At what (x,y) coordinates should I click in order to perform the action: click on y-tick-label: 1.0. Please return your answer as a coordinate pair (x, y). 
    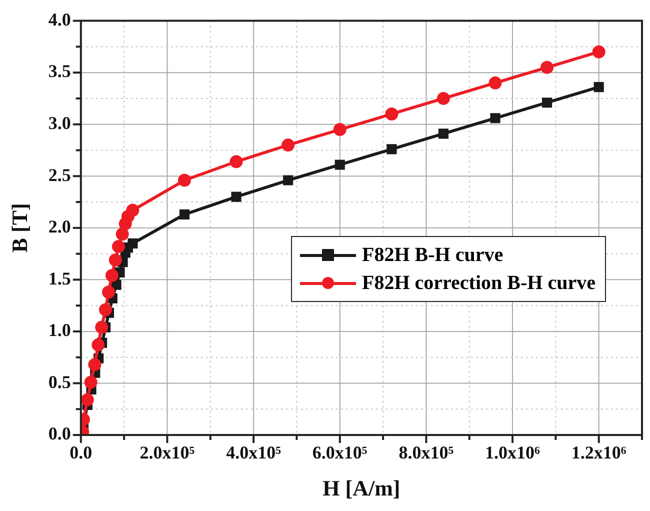
    Looking at the image, I should click on (59, 330).